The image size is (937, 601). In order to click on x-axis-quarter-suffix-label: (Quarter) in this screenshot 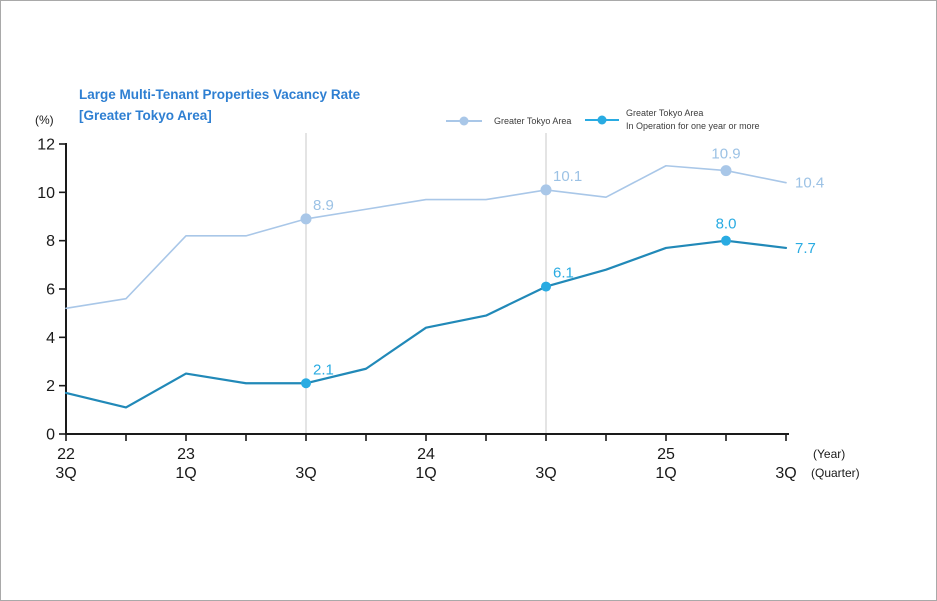, I will do `click(835, 473)`.